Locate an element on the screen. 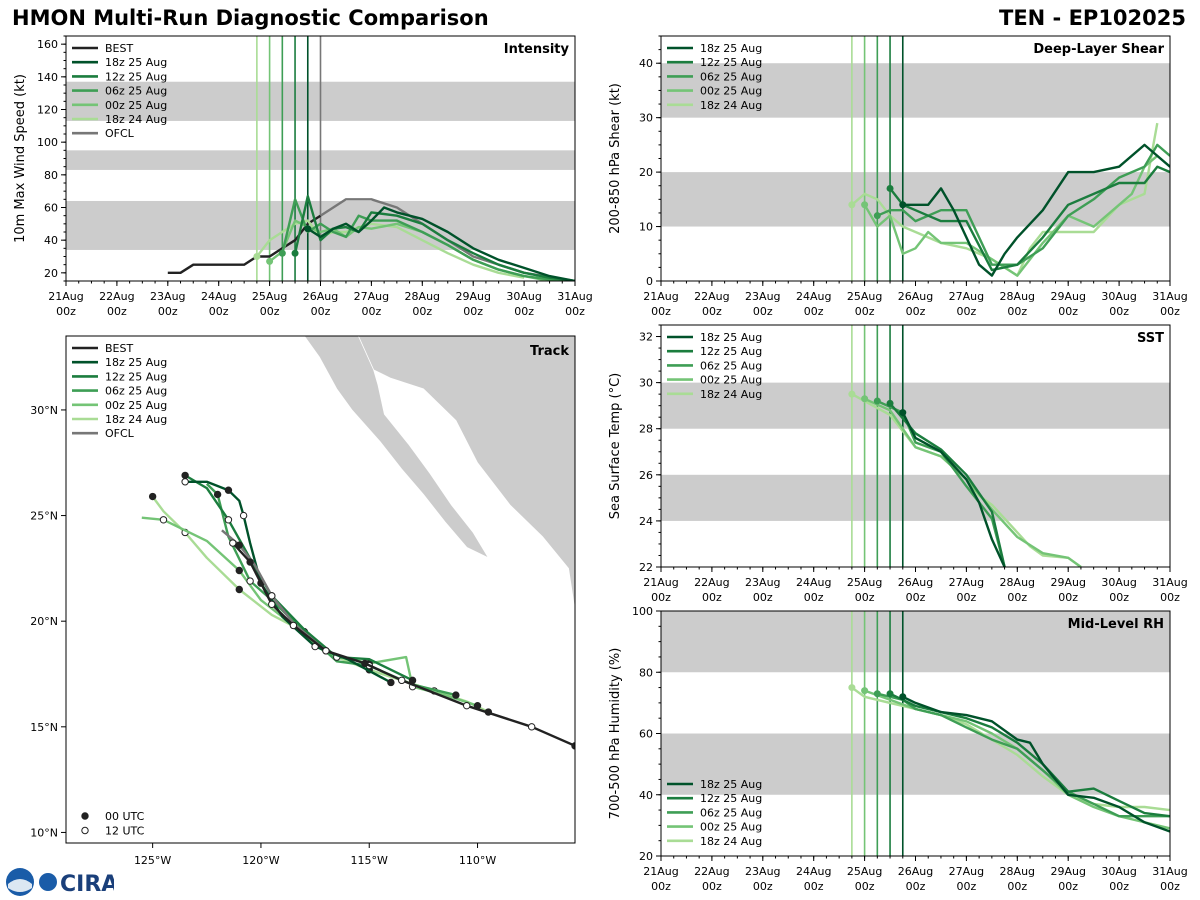  x-tick-label: 23Aug is located at coordinates (762, 296).